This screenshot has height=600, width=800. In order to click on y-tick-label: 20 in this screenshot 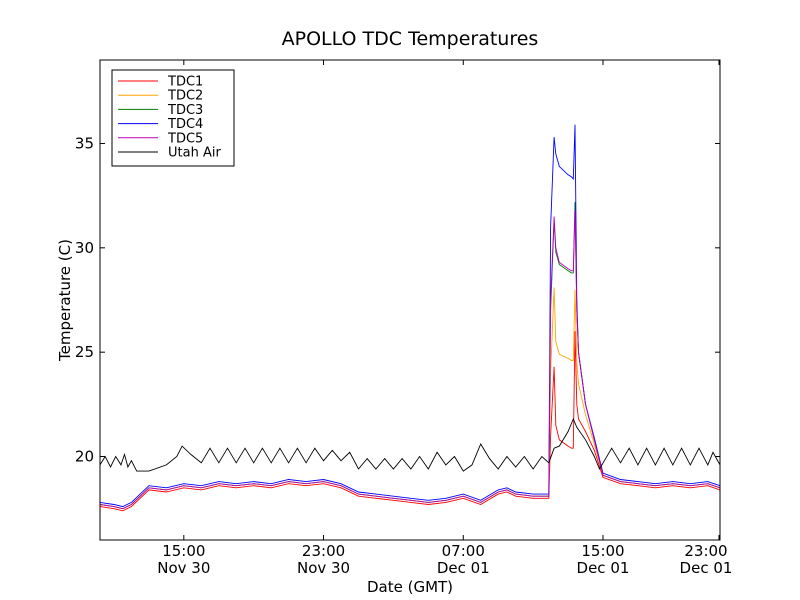, I will do `click(84, 457)`.